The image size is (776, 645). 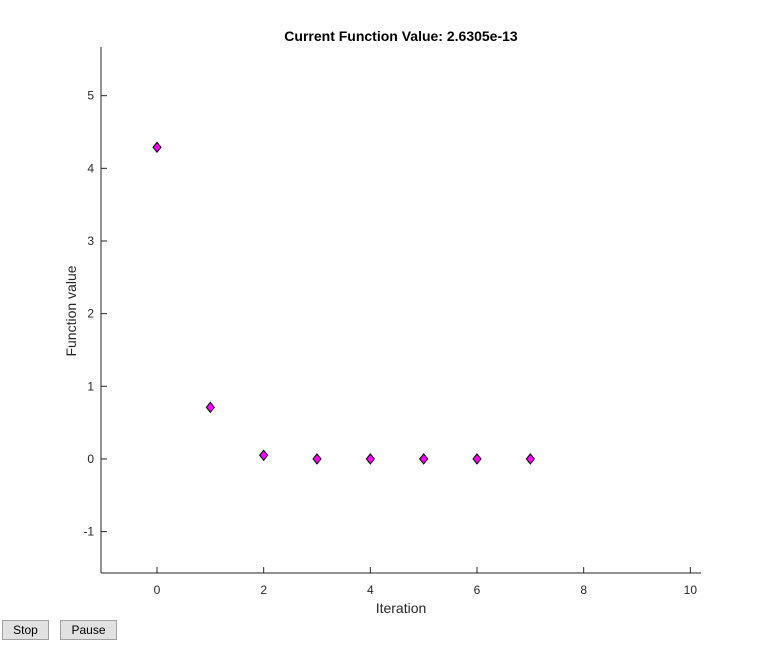 I want to click on stop-button: Stop, so click(x=25, y=630).